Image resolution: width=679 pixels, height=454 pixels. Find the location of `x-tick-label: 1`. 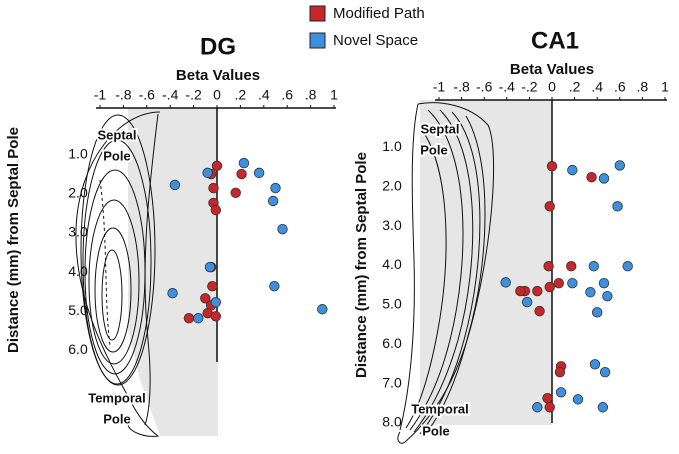

x-tick-label: 1 is located at coordinates (665, 87).